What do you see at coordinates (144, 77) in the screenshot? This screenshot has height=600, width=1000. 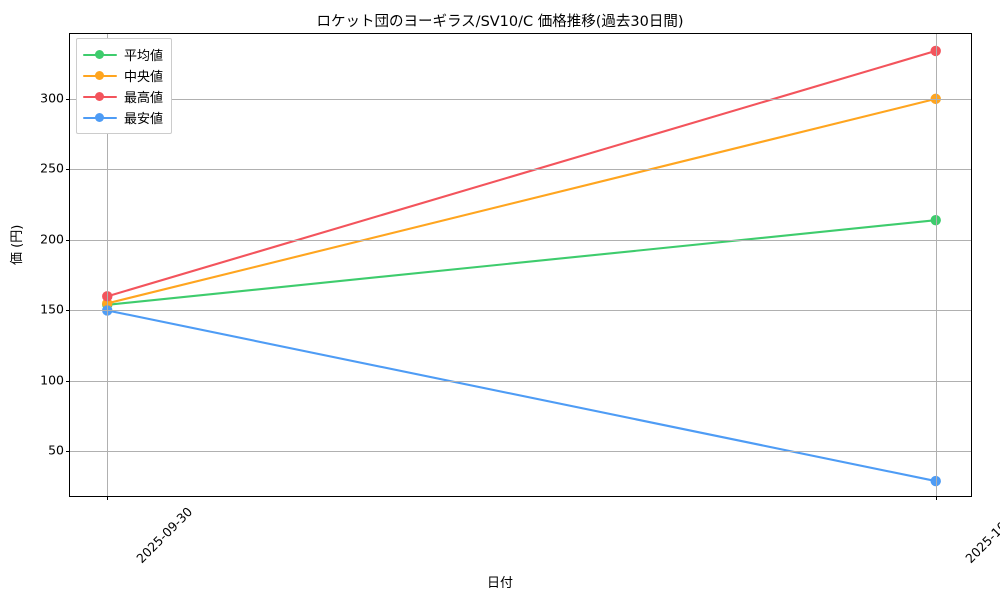 I see `legend-label: 中央値` at bounding box center [144, 77].